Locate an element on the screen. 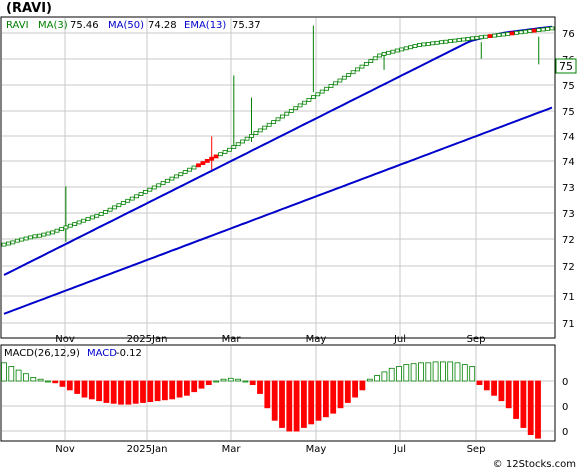 Image resolution: width=580 pixels, height=471 pixels. price-y-tick-label: 73 is located at coordinates (568, 214).